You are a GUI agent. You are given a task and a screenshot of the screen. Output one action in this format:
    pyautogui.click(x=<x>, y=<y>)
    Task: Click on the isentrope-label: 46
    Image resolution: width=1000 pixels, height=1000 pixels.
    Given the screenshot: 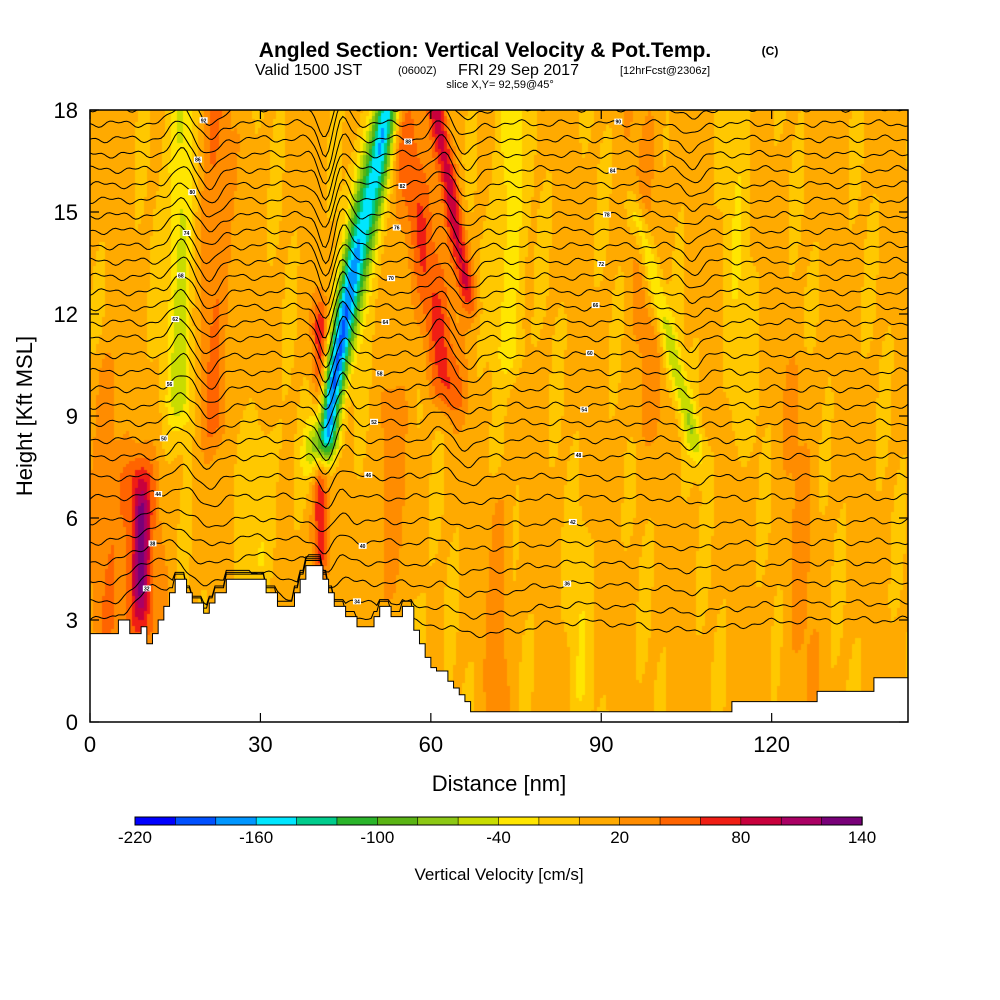 What is the action you would take?
    pyautogui.click(x=369, y=476)
    